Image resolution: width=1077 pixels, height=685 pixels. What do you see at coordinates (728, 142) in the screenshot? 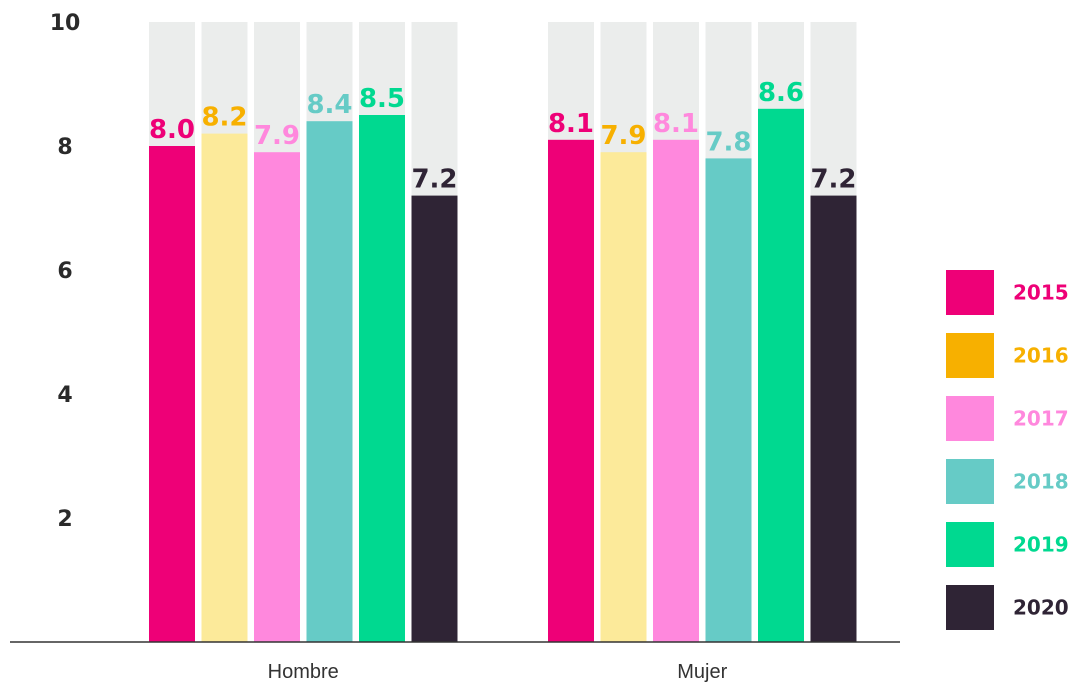
I see `data-label: 7.8` at bounding box center [728, 142].